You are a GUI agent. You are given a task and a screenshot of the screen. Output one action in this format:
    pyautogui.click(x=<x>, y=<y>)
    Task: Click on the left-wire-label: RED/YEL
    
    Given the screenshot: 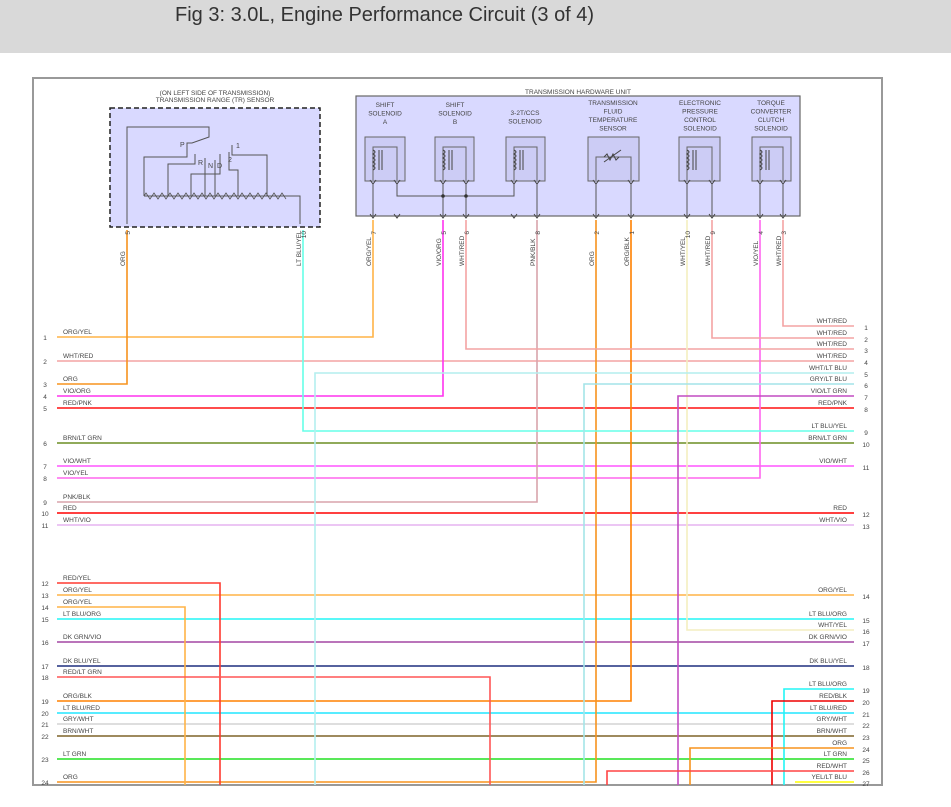 What is the action you would take?
    pyautogui.click(x=77, y=578)
    